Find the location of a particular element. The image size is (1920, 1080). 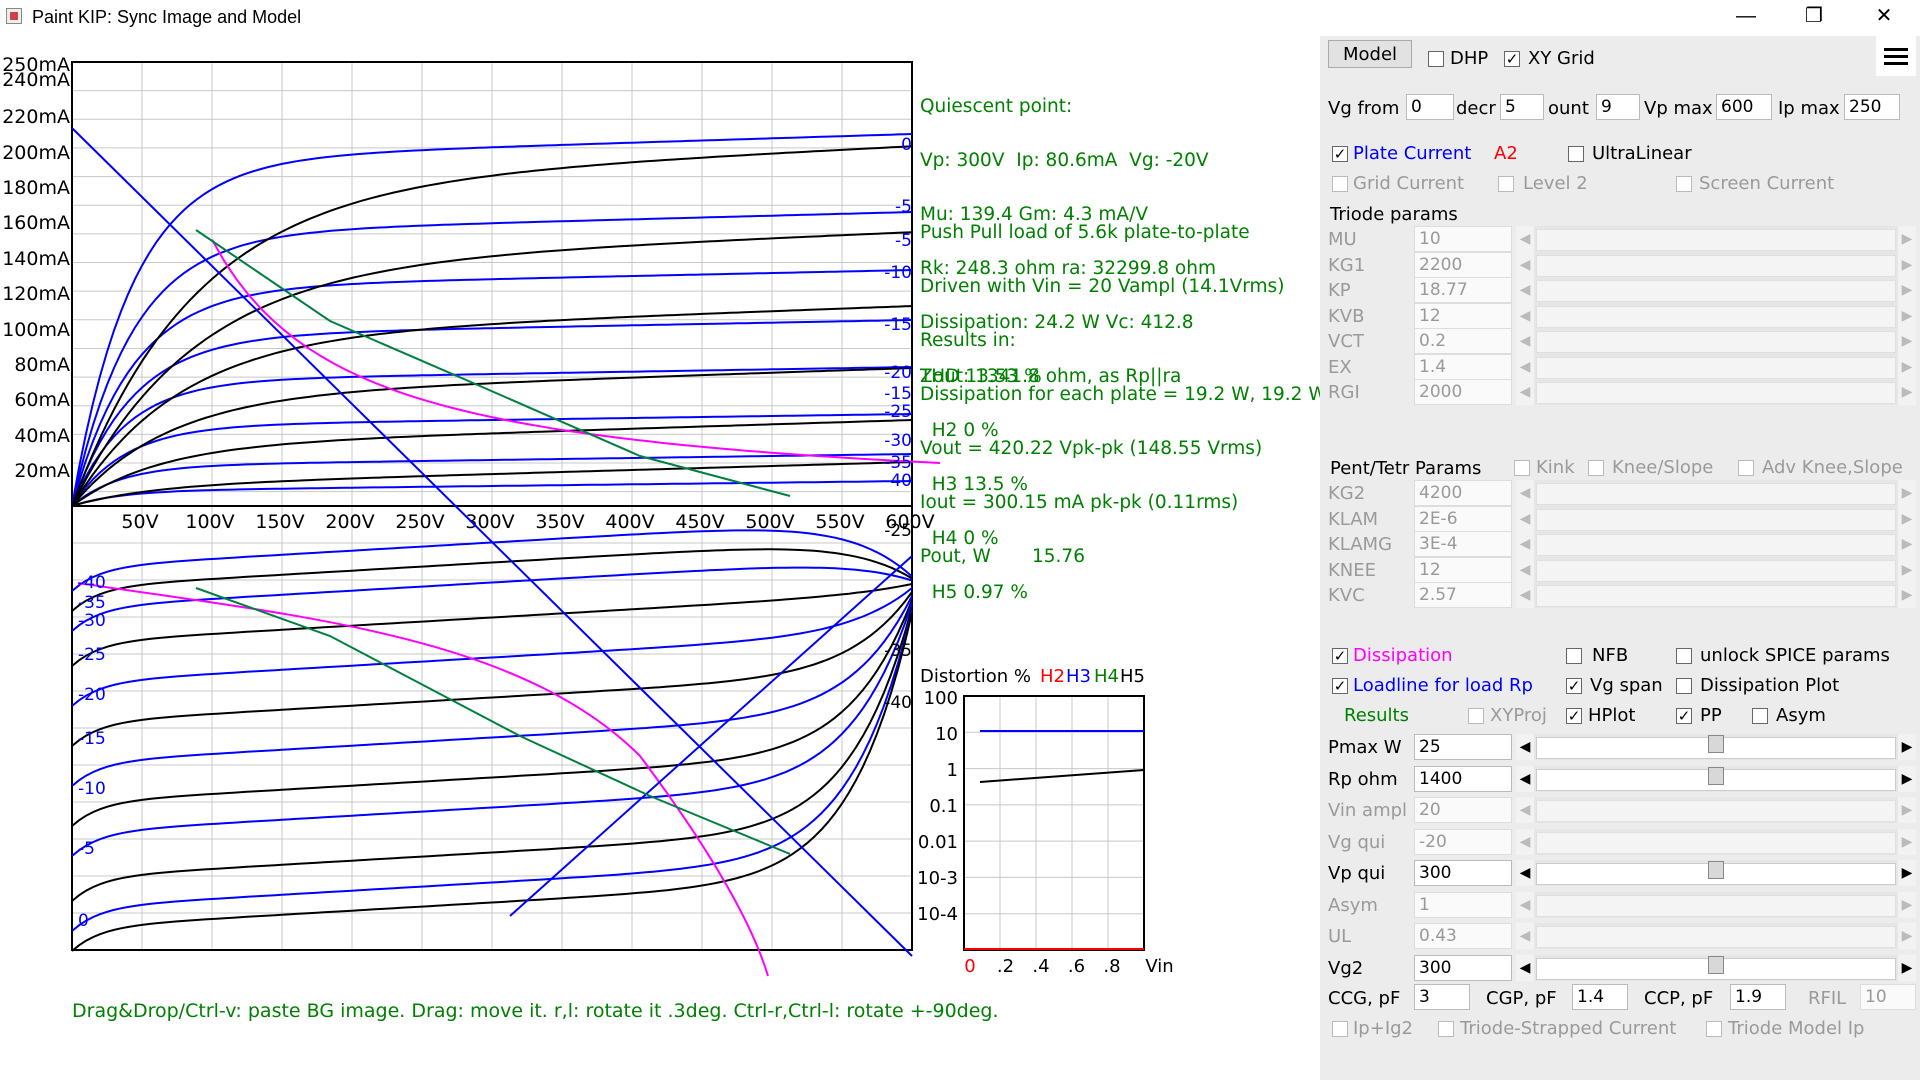

plate-current-checkbox: ✓ is located at coordinates (1340, 154).